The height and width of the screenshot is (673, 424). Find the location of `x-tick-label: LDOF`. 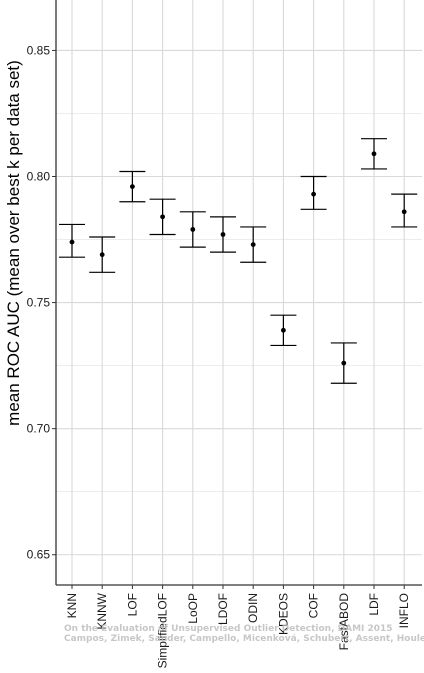

x-tick-label: LDOF is located at coordinates (223, 609).